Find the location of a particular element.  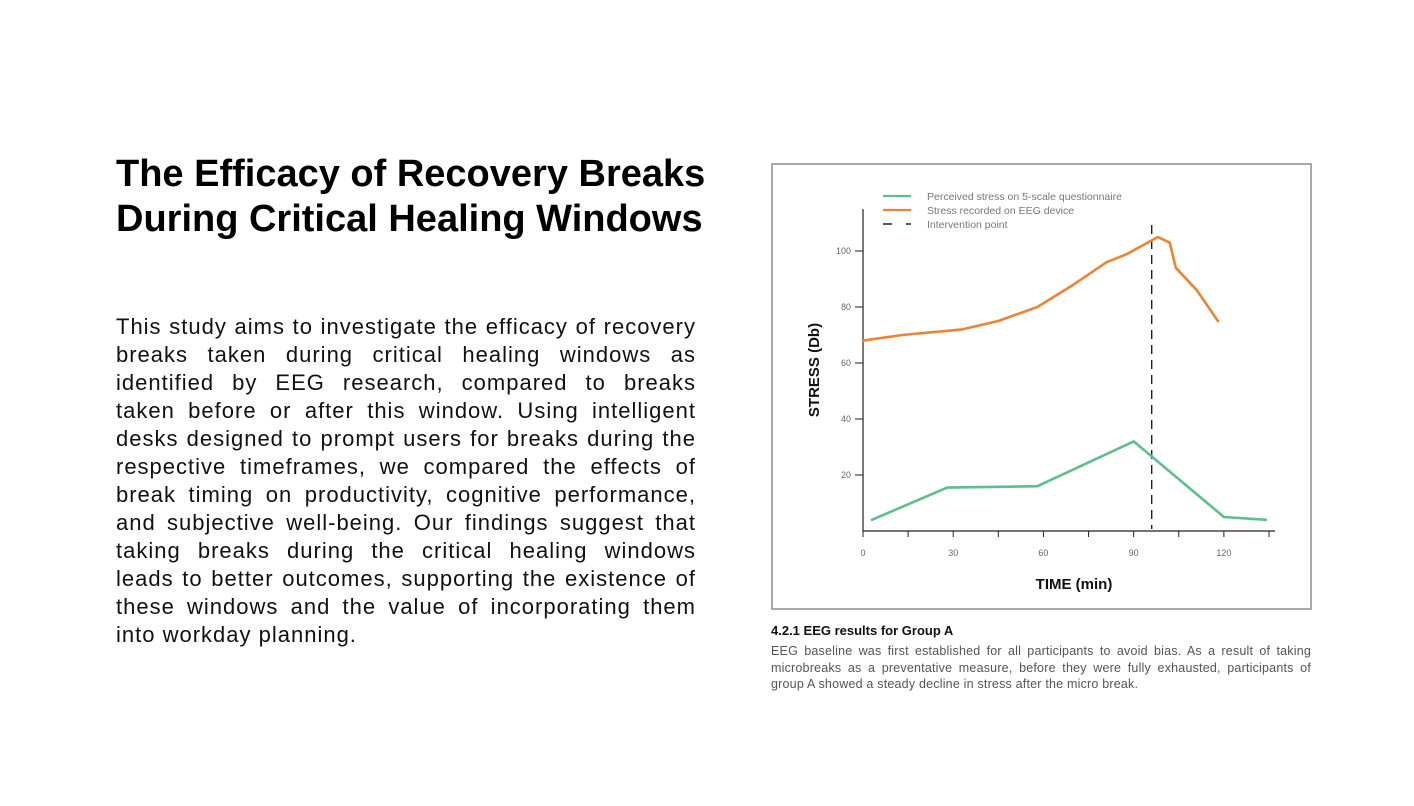

y-tick-label: 80 is located at coordinates (846, 307).